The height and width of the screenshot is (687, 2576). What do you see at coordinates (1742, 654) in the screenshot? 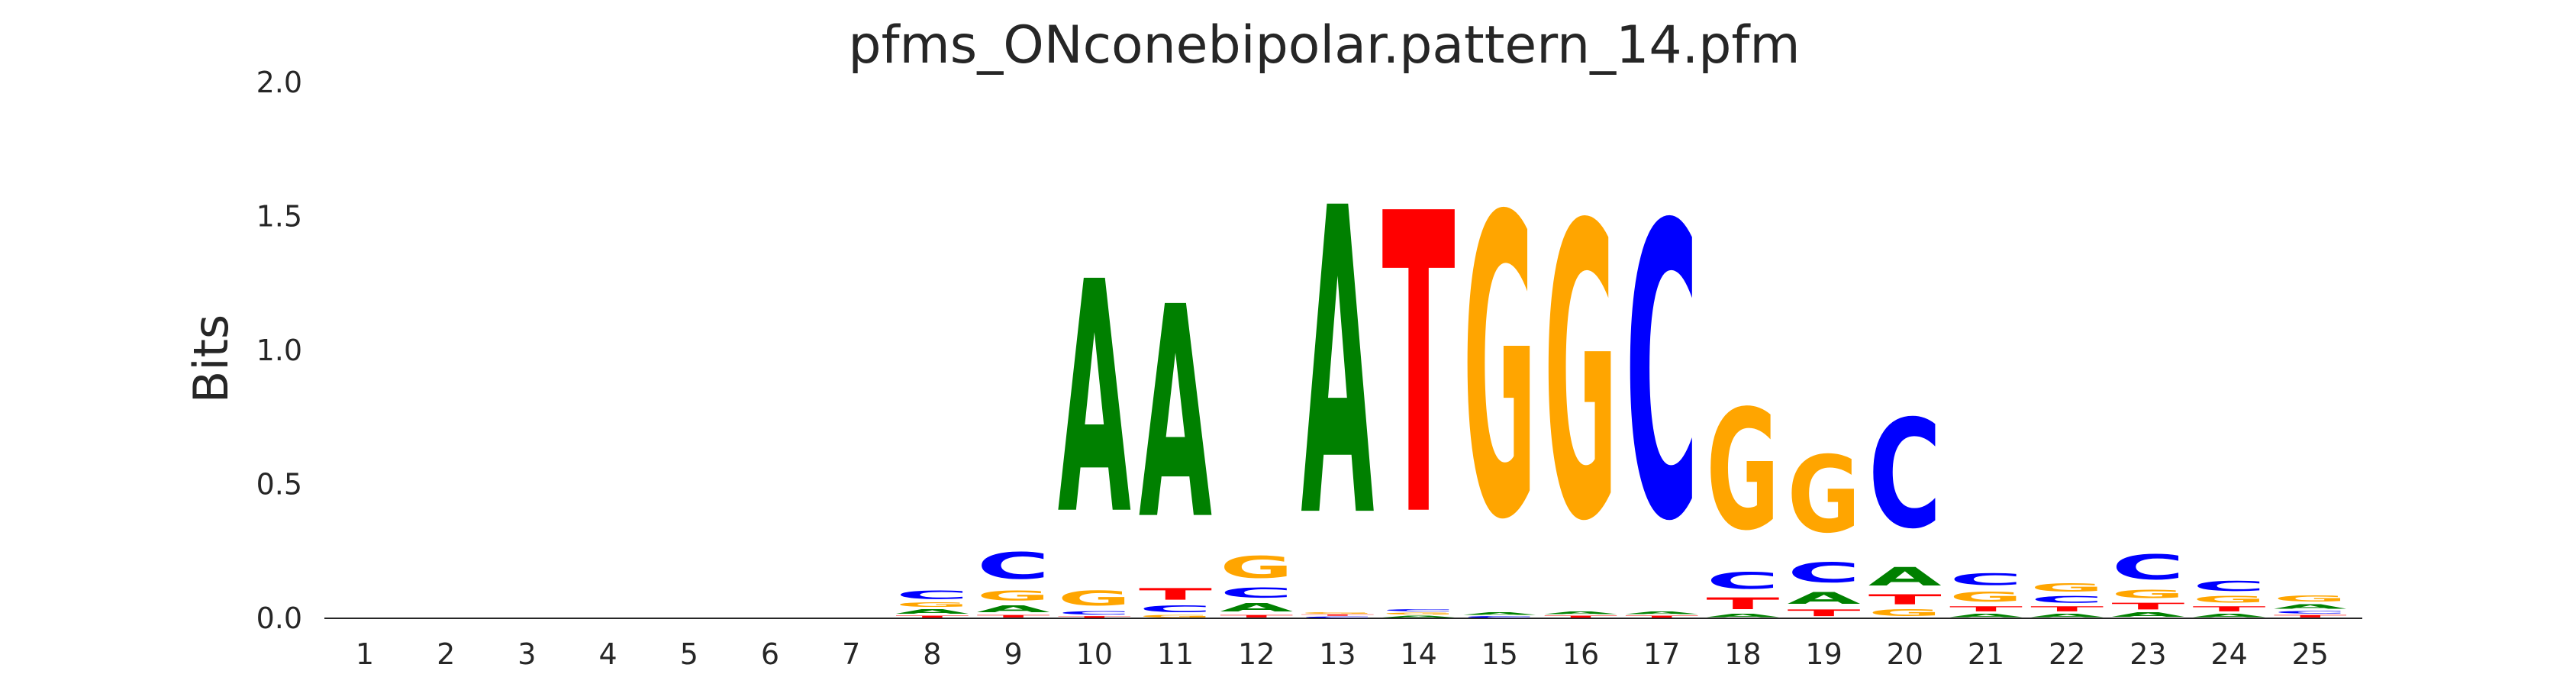
I see `x-tick-label: 18` at bounding box center [1742, 654].